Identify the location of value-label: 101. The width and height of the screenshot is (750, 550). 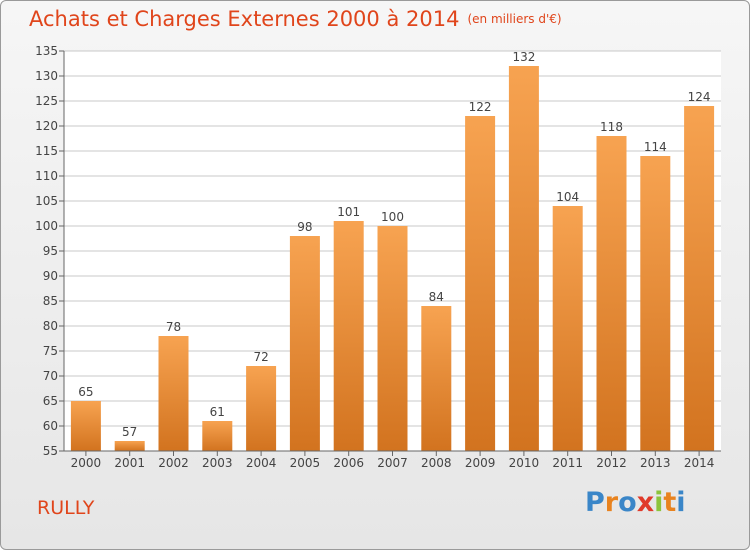
(348, 212).